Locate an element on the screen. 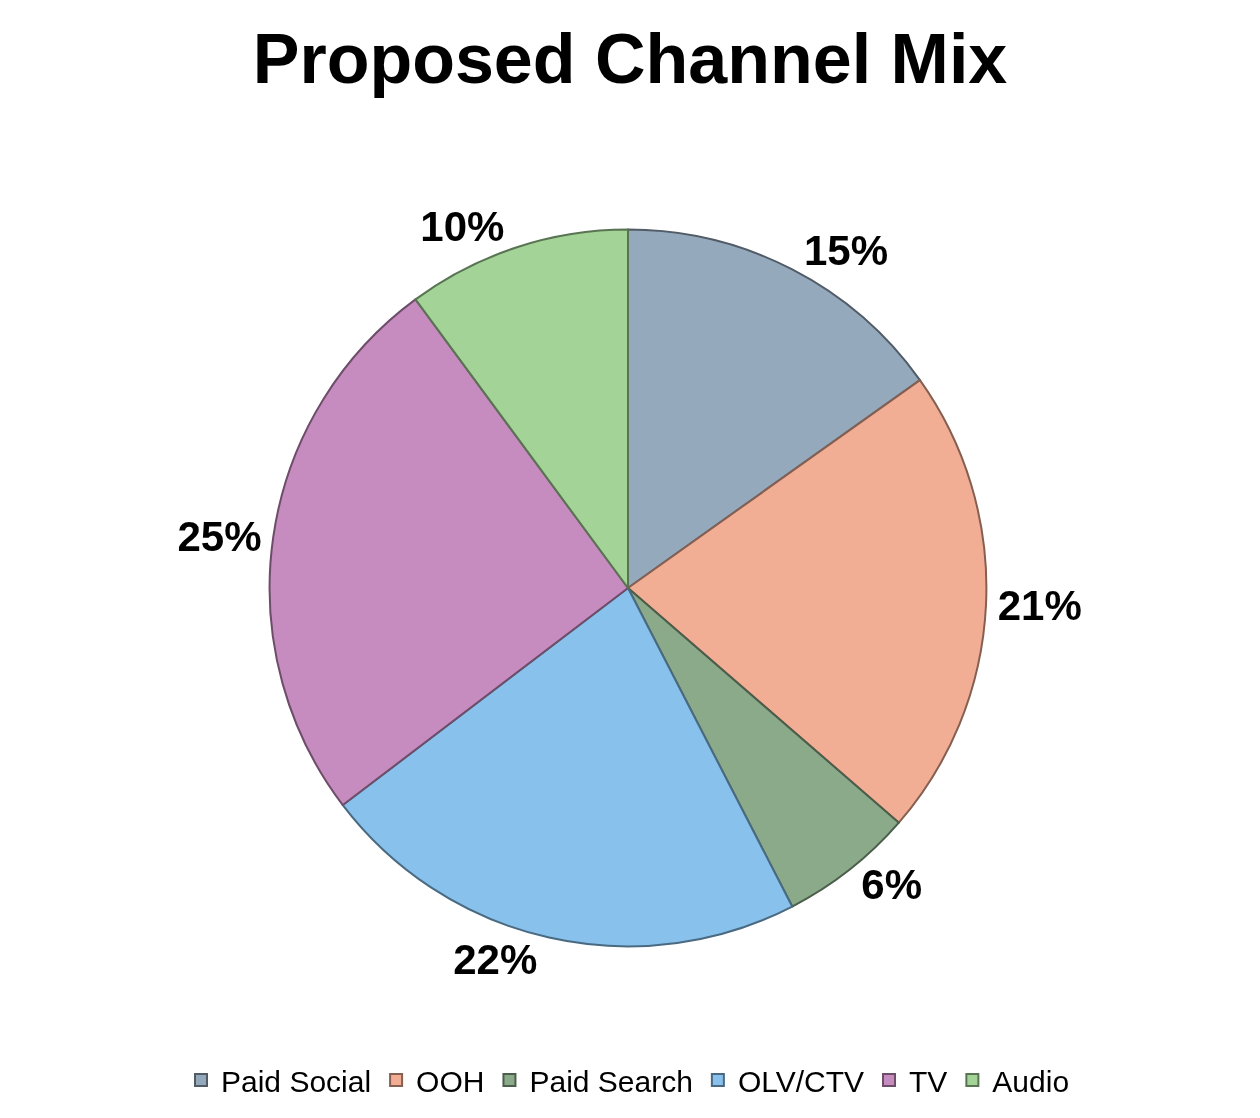  legend-label: OOH is located at coordinates (450, 1081).